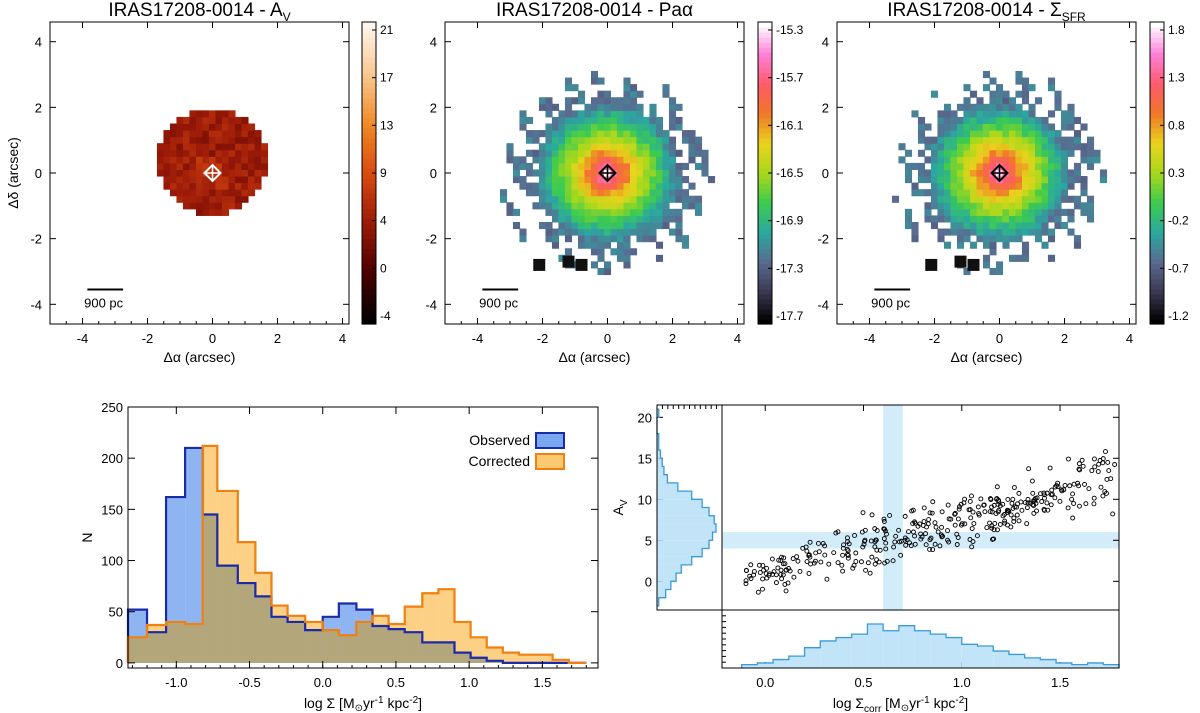 Image resolution: width=1200 pixels, height=713 pixels. What do you see at coordinates (1176, 173) in the screenshot?
I see `colorbar-tick-label: 0.3` at bounding box center [1176, 173].